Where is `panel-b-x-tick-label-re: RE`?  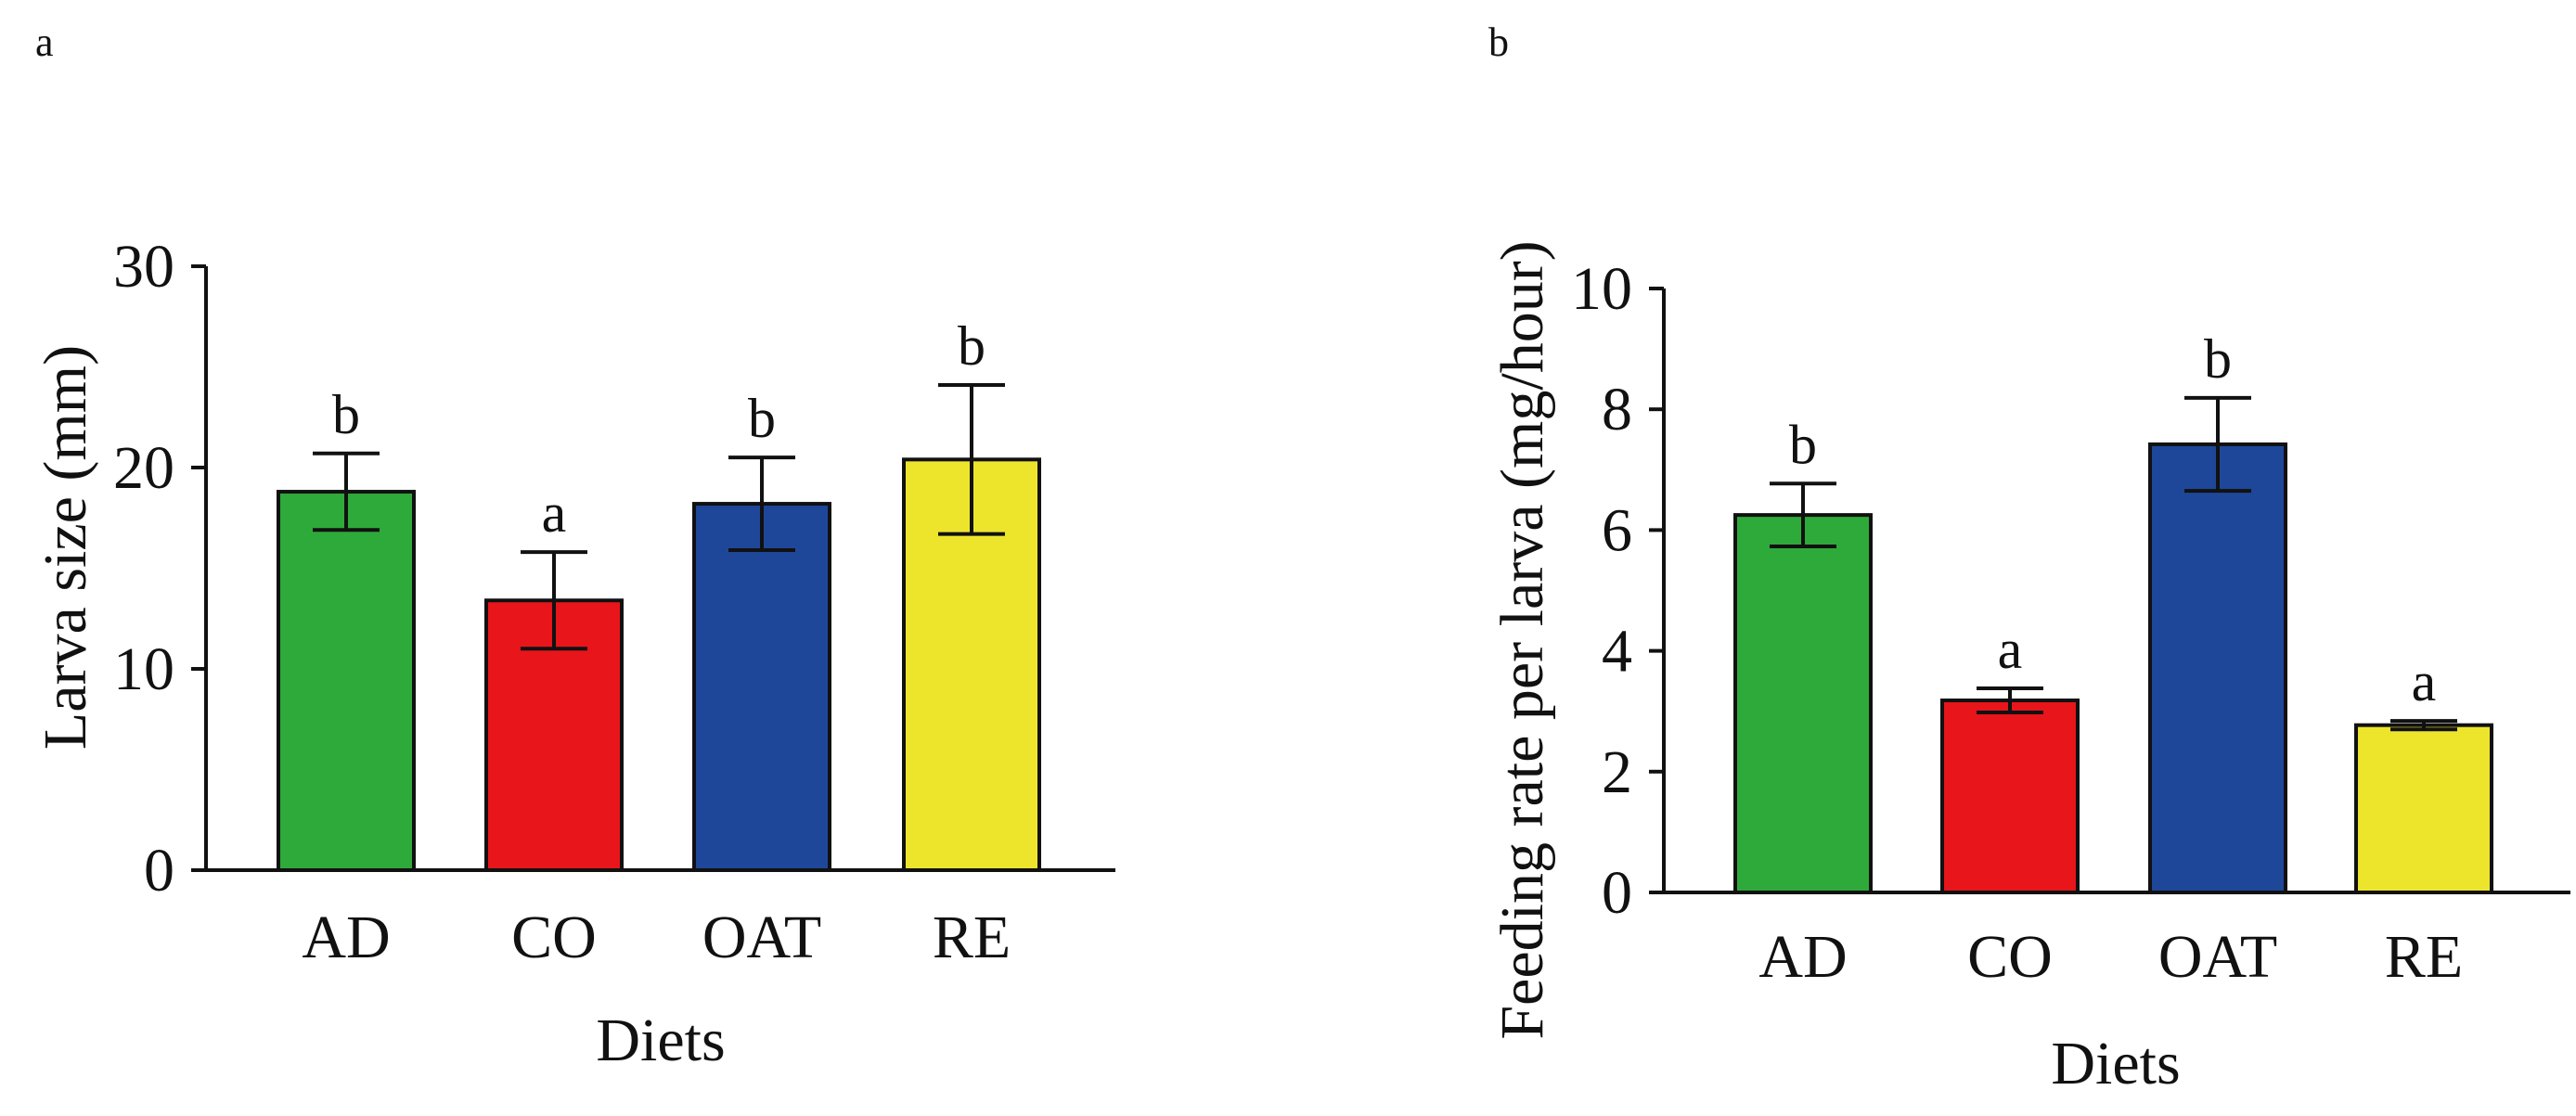
panel-b-x-tick-label-re: RE is located at coordinates (2424, 957).